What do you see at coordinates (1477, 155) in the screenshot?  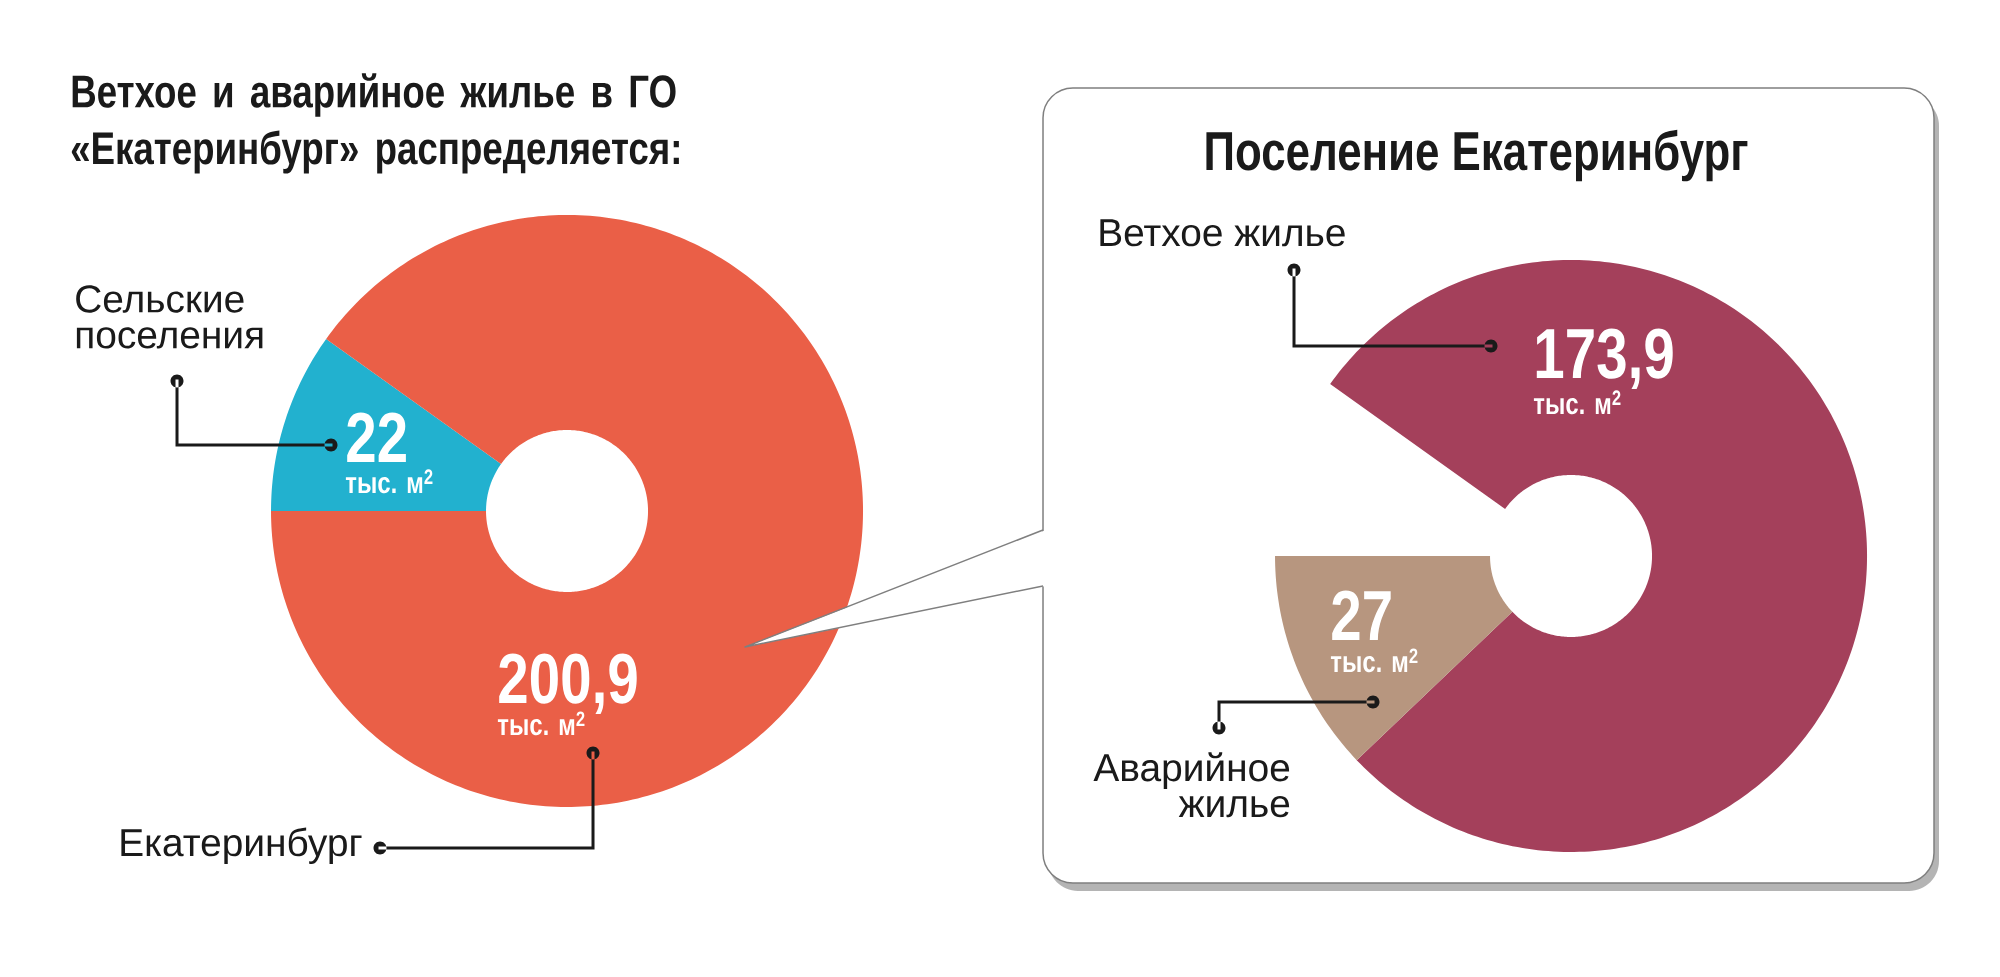 I see `chart-title: Поселение Екатеринбург` at bounding box center [1477, 155].